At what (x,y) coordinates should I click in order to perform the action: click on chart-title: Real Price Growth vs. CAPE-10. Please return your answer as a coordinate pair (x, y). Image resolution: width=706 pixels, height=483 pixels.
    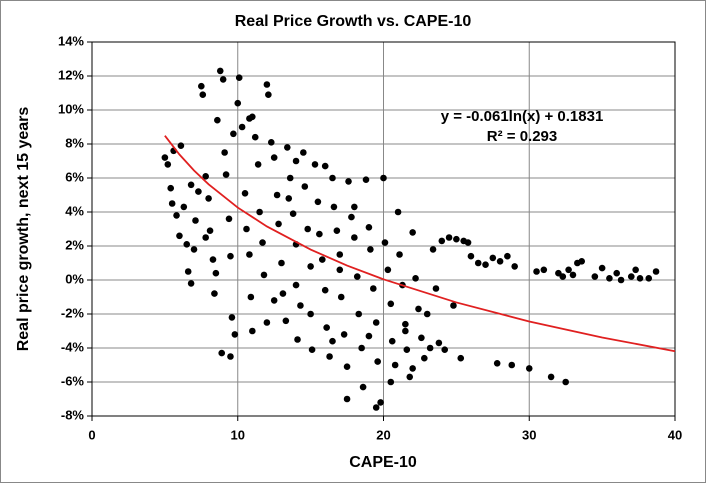
    Looking at the image, I should click on (353, 21).